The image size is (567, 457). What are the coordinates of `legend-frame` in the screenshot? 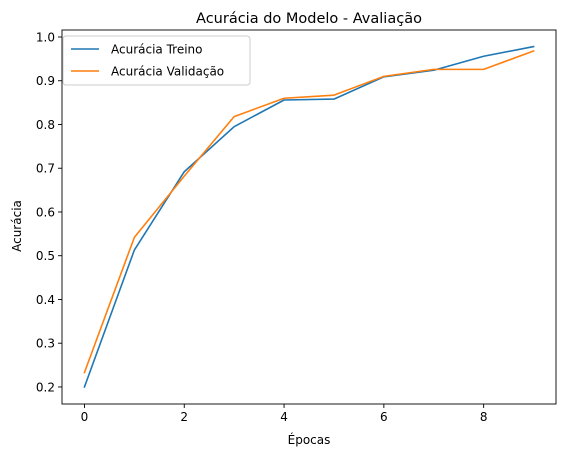 It's located at (156, 60).